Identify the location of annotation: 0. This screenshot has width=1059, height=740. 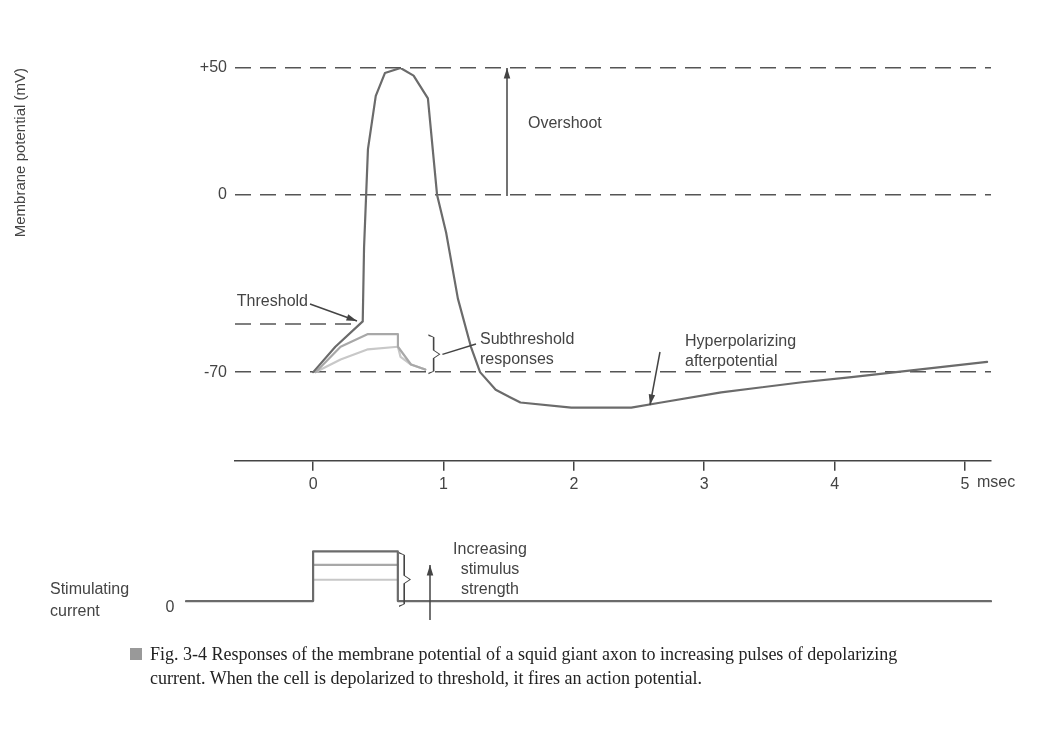
(170, 607).